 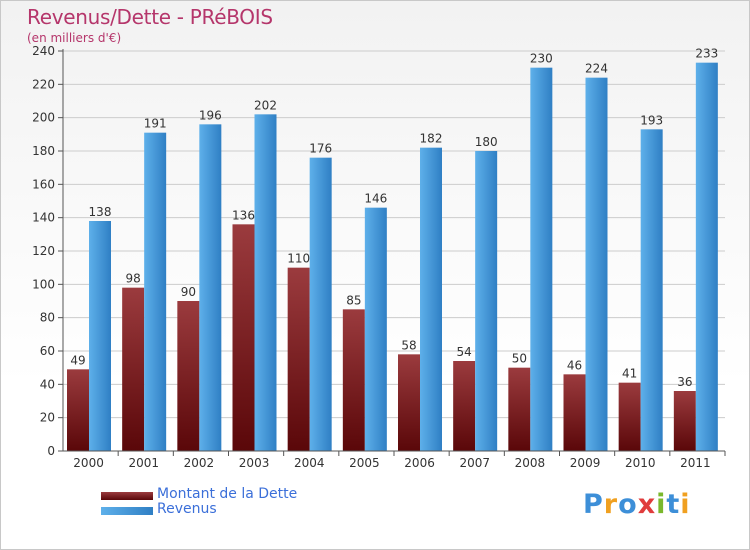 What do you see at coordinates (47, 418) in the screenshot?
I see `y-tick-label: 20` at bounding box center [47, 418].